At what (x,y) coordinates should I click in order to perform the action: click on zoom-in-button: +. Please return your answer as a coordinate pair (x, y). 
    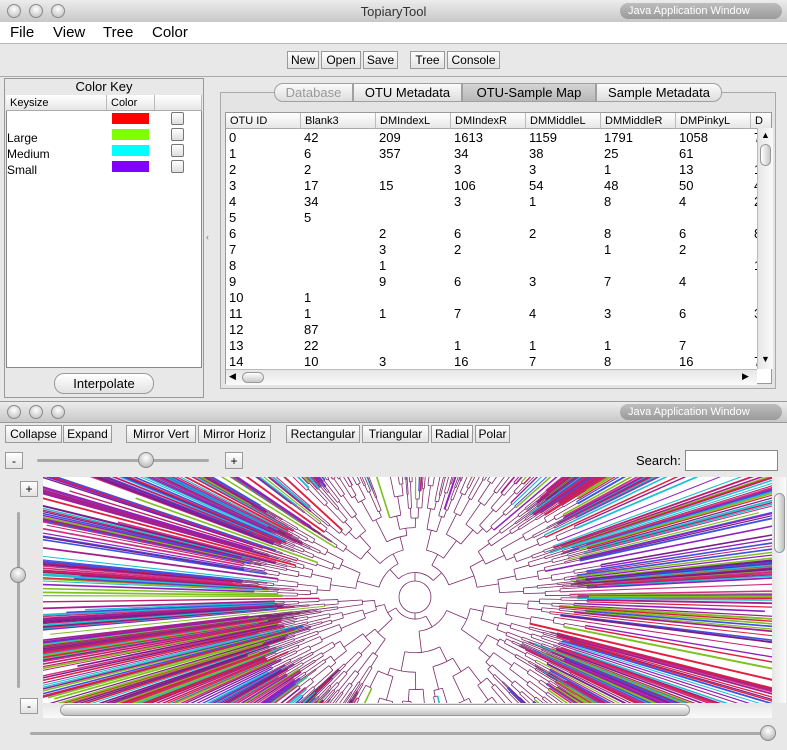
    Looking at the image, I should click on (234, 460).